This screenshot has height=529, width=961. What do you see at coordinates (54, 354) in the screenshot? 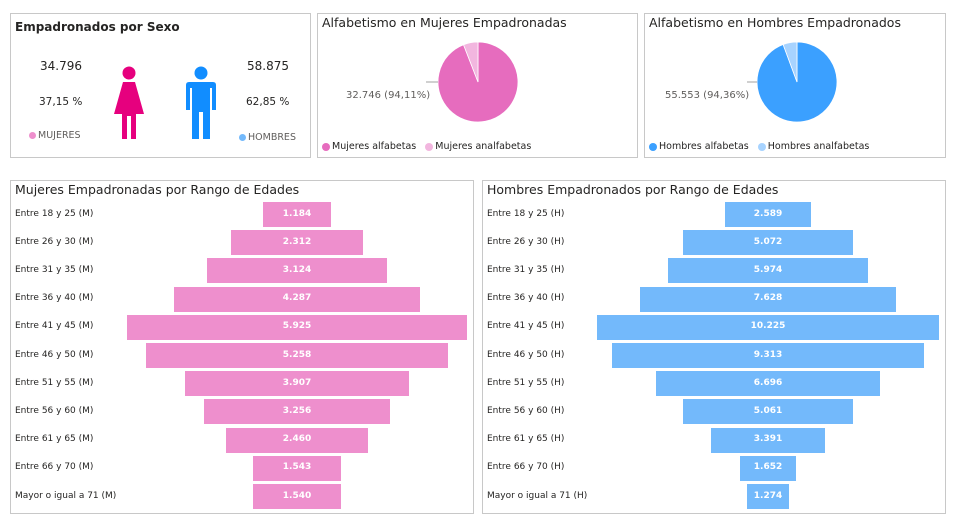
I see `category-label: Entre 46 y 50 (M)` at bounding box center [54, 354].